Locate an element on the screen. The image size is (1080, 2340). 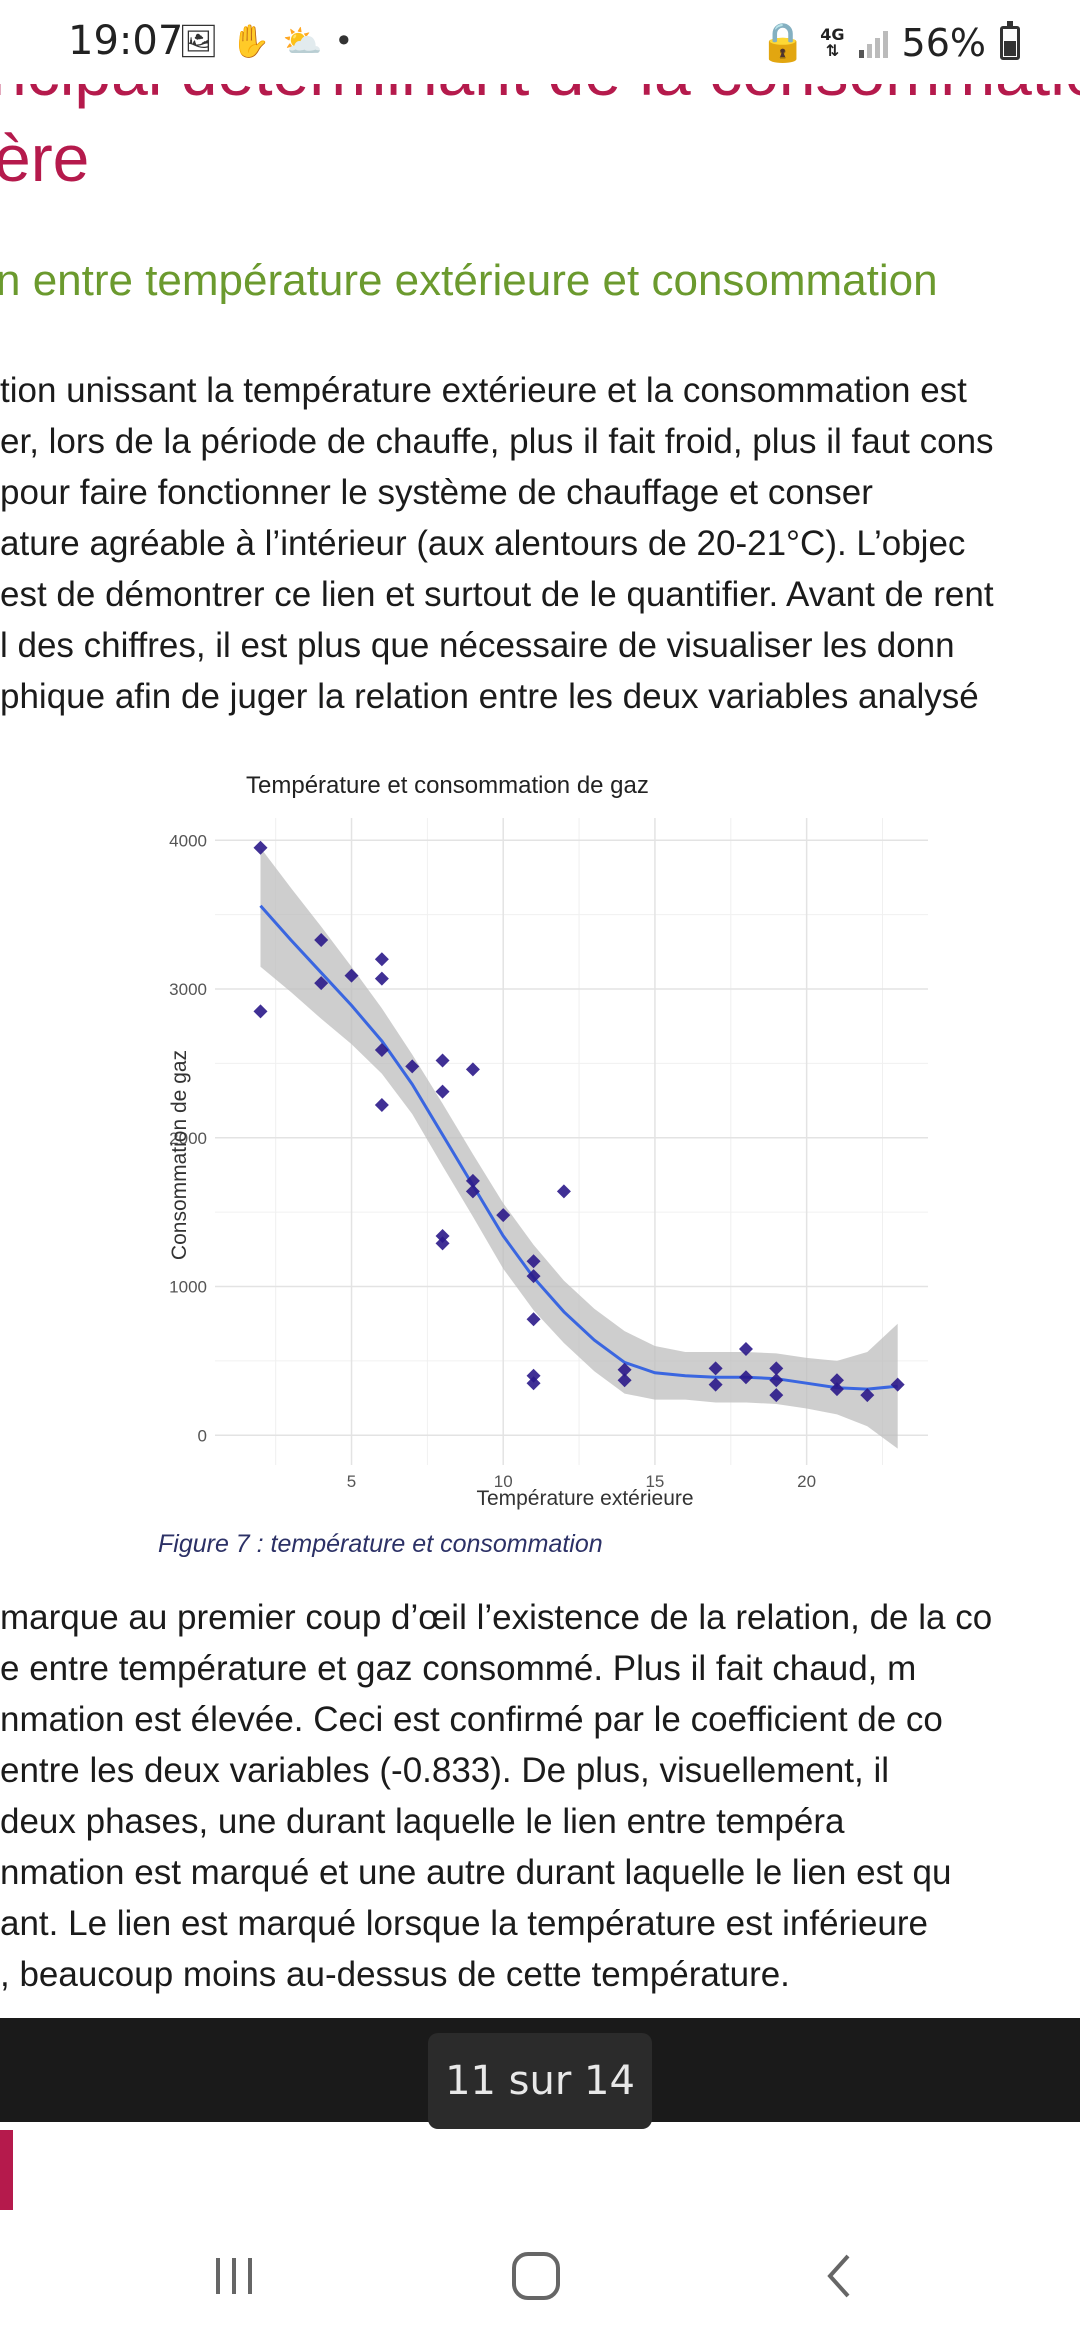
y-tick-label: 4000 is located at coordinates (188, 840).